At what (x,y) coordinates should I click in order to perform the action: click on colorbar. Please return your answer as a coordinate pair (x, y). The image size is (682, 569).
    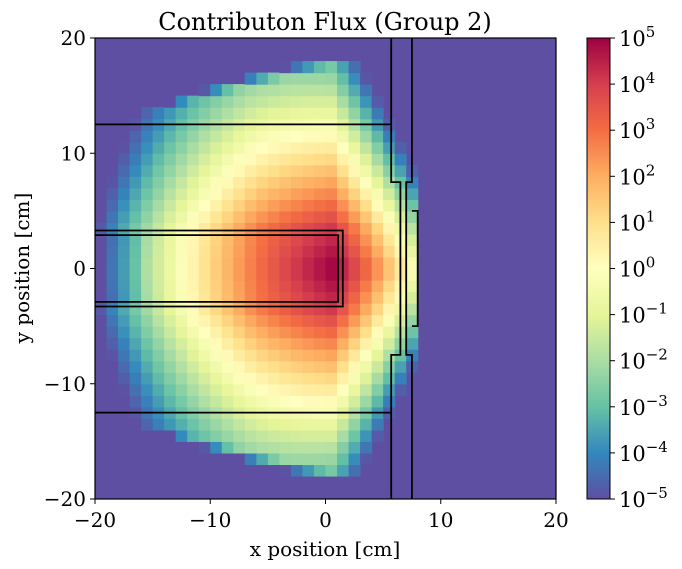
    Looking at the image, I should click on (598, 268).